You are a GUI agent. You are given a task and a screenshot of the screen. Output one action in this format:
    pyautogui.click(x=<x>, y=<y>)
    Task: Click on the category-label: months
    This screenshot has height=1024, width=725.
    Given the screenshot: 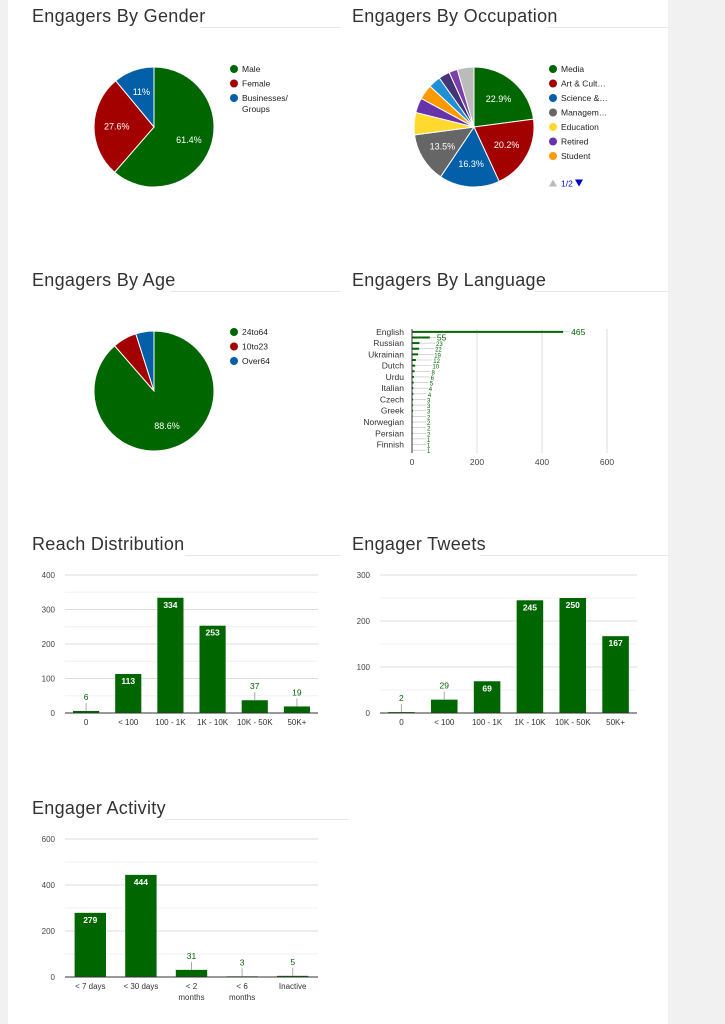 What is the action you would take?
    pyautogui.click(x=242, y=997)
    